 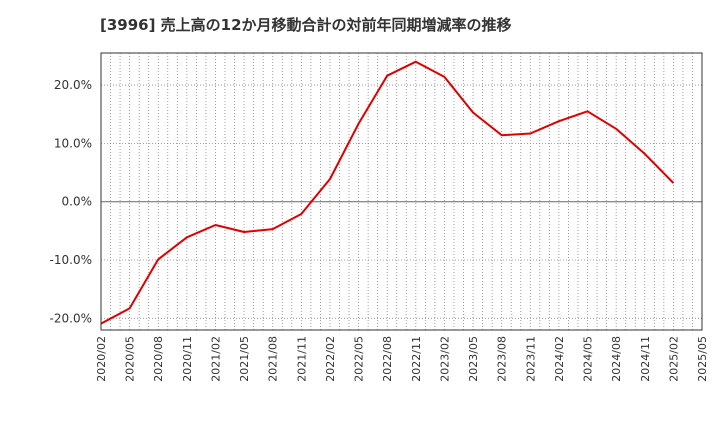 I want to click on x-tick-label: 2024/02, so click(x=559, y=359).